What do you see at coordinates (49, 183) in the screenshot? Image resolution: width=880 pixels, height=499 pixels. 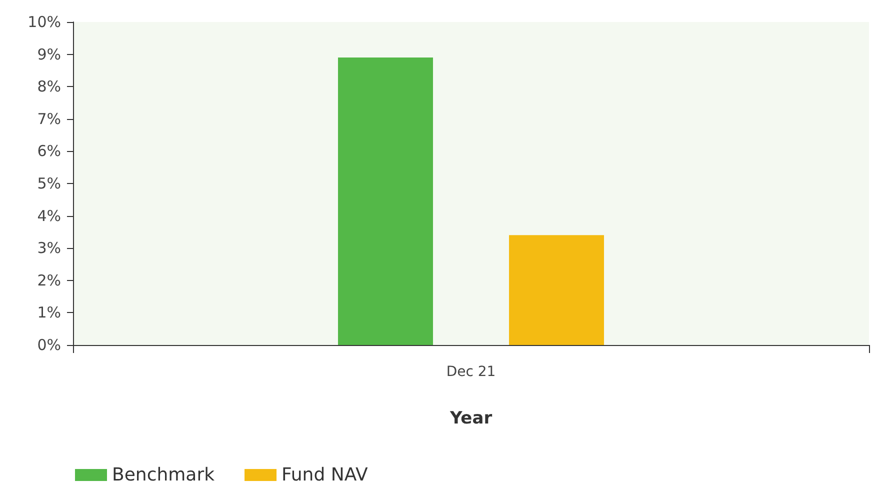 I see `y-tick-label: 5%` at bounding box center [49, 183].